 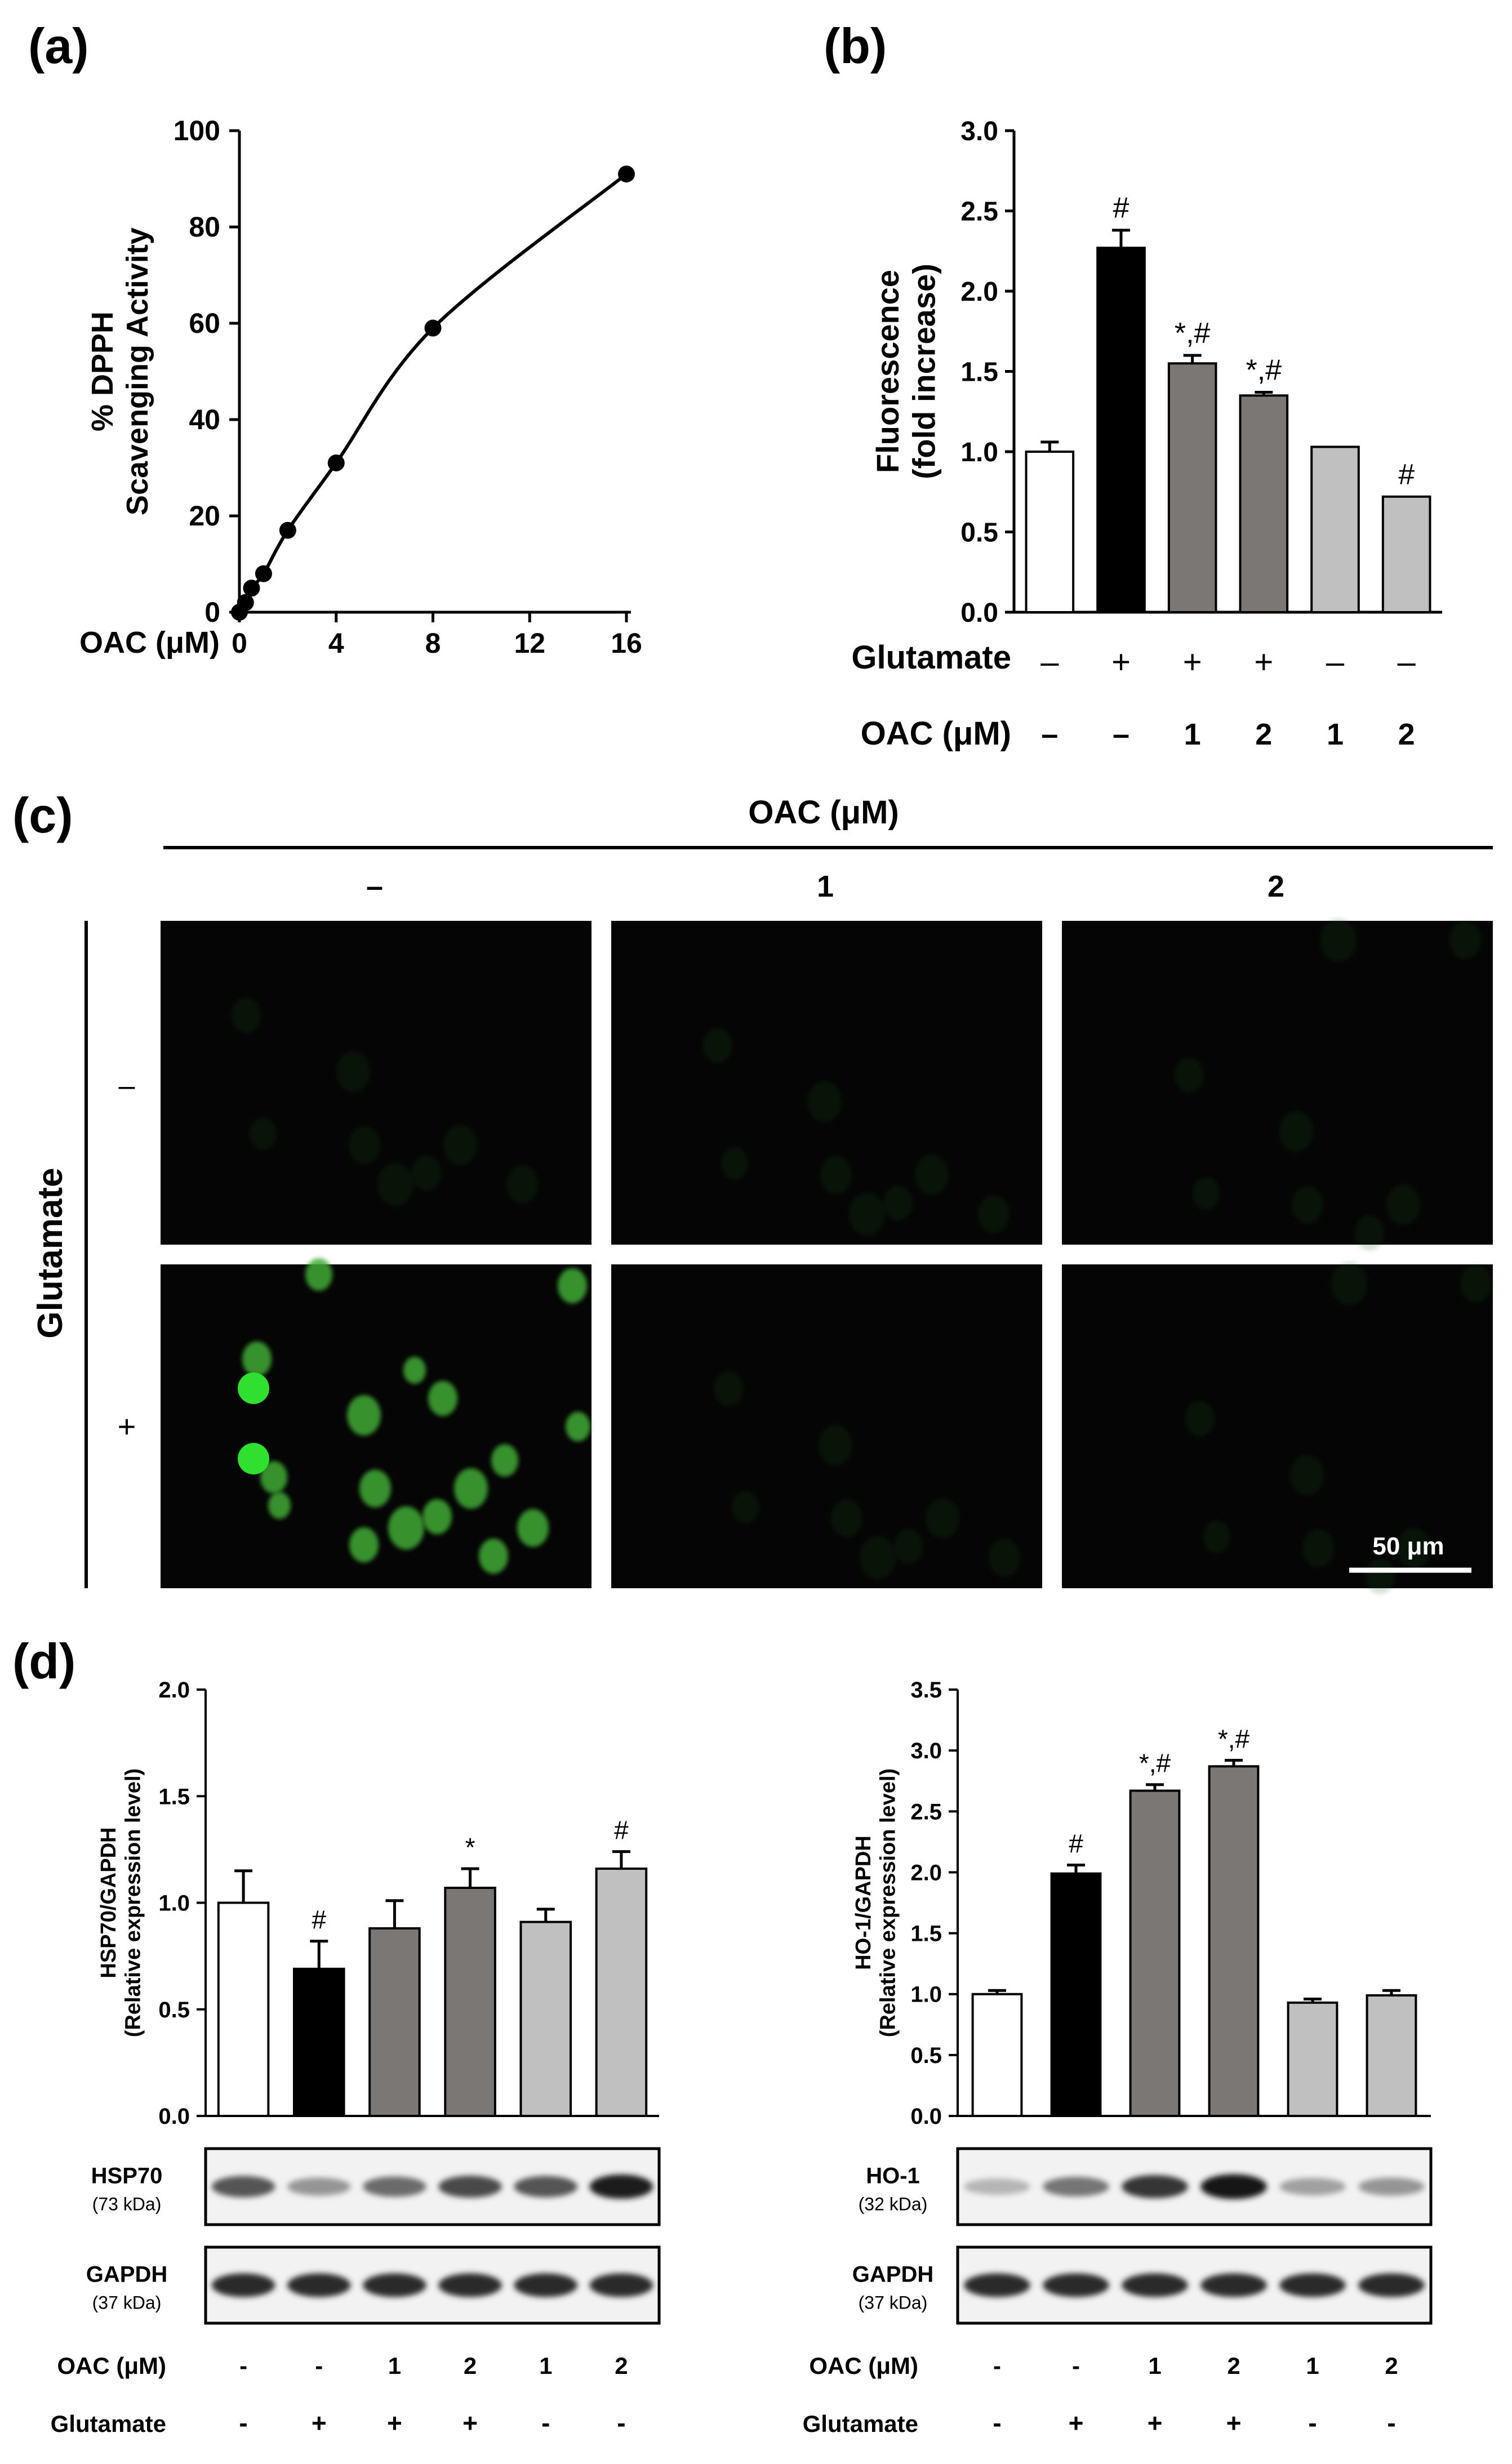 What do you see at coordinates (855, 46) in the screenshot?
I see `panel-label-b: (b)` at bounding box center [855, 46].